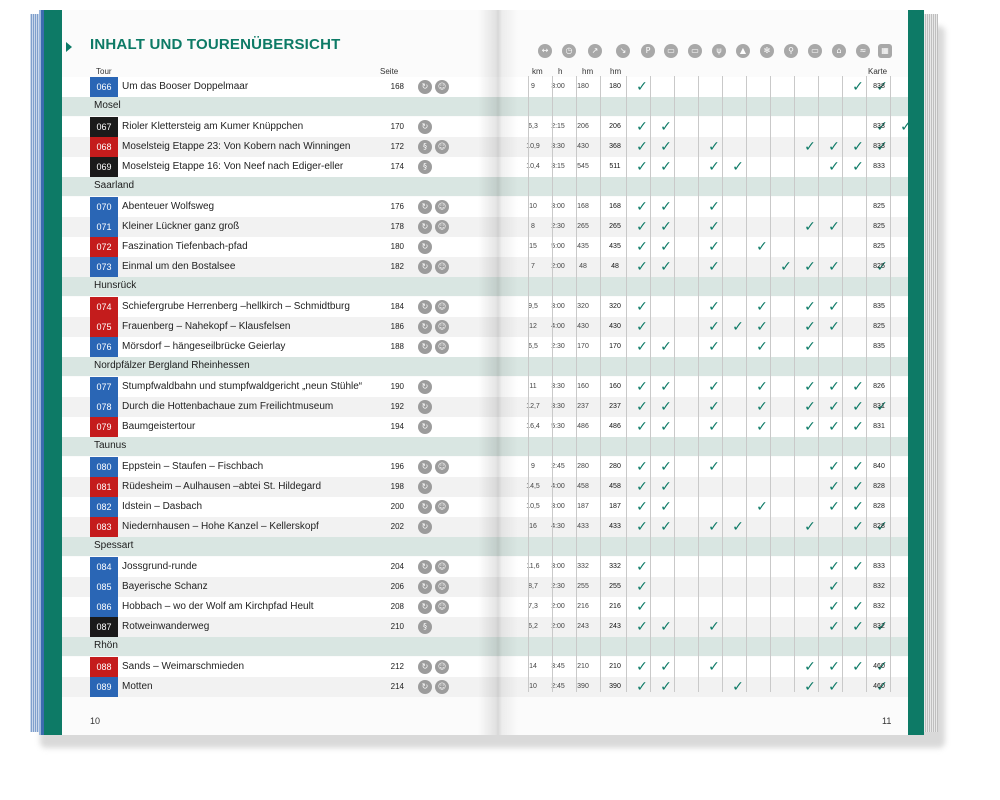  Describe the element at coordinates (104, 127) in the screenshot. I see `tour-number: 067` at that location.